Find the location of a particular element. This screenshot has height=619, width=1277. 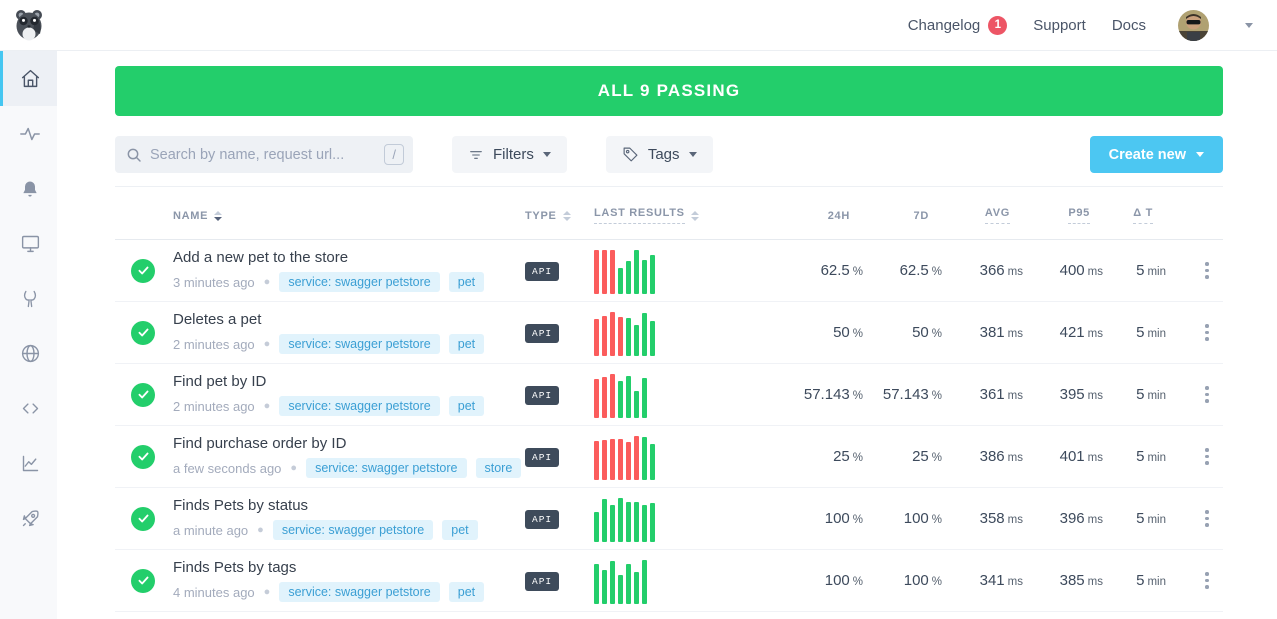

tag-pill: store is located at coordinates (498, 468).